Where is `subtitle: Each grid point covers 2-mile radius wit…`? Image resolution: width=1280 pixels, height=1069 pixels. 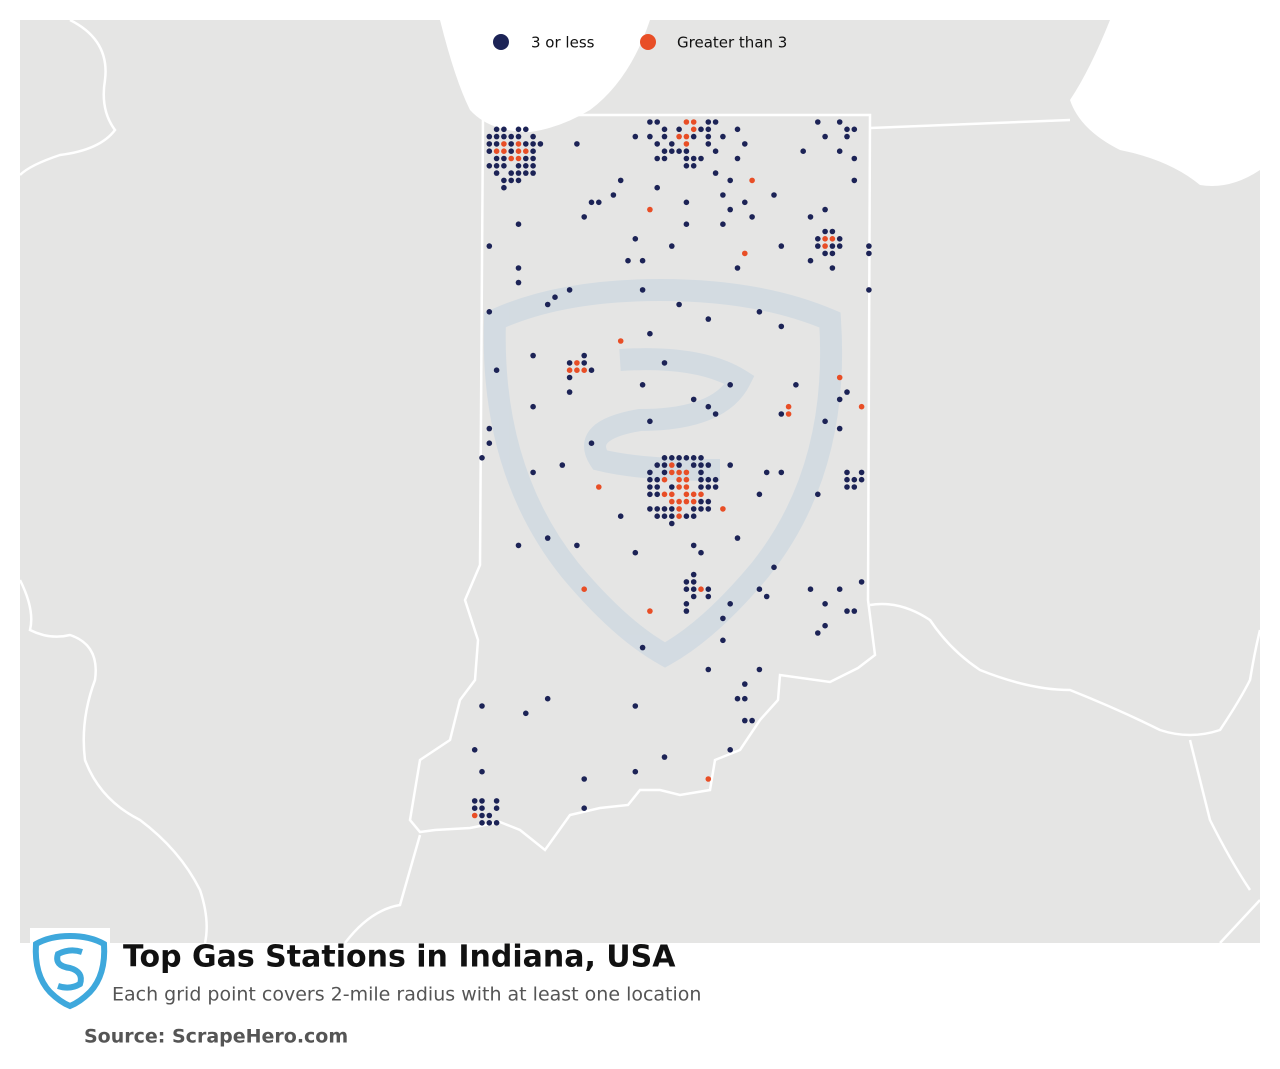
subtitle: Each grid point covers 2-mile radius wit… is located at coordinates (406, 995).